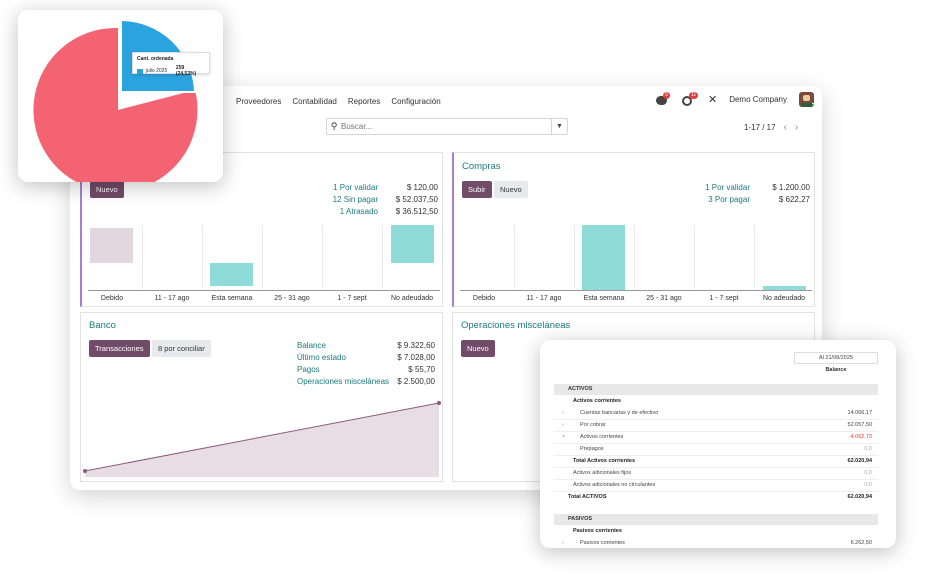 The height and width of the screenshot is (582, 930). Describe the element at coordinates (364, 101) in the screenshot. I see `menu-reportes: Reportes` at that location.